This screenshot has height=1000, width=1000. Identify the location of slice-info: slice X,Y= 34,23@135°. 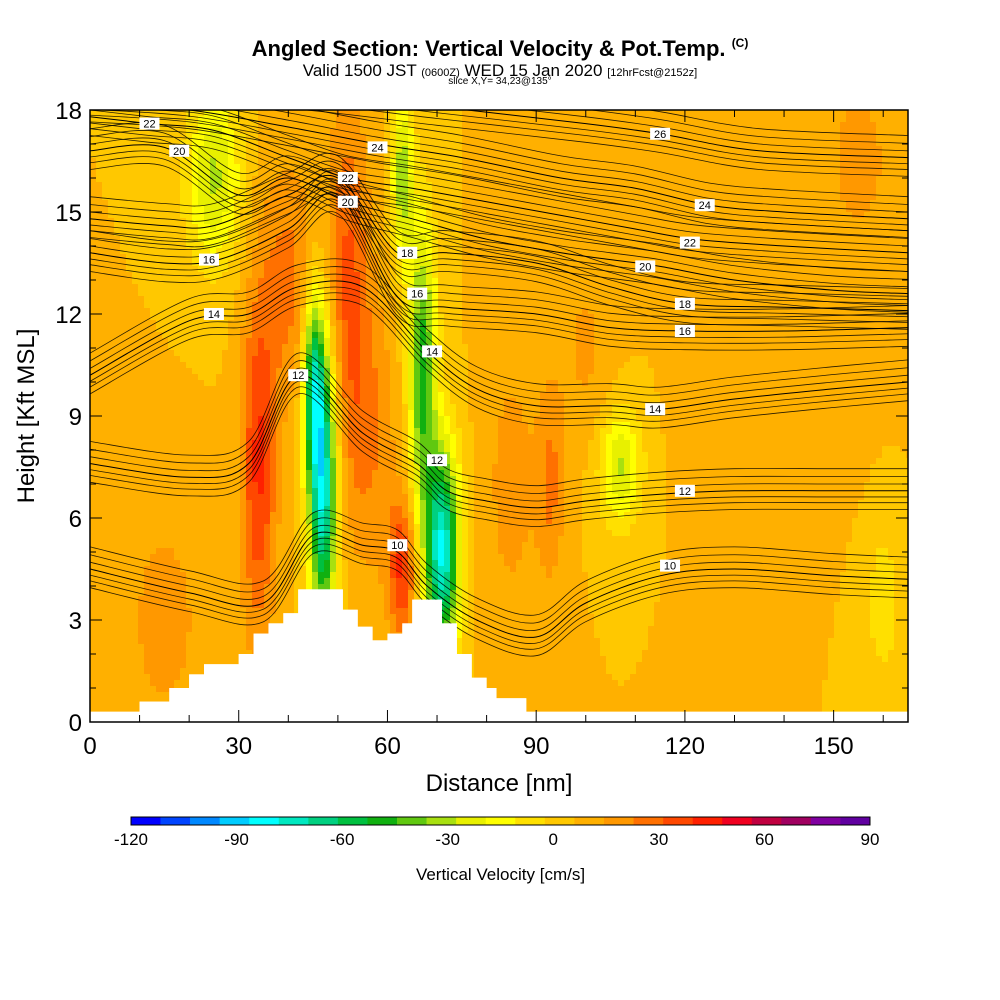
(500, 81).